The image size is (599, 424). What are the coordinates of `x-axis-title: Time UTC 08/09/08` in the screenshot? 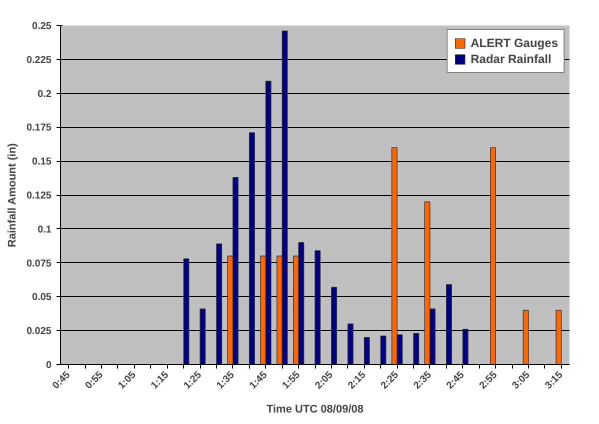 It's located at (315, 409).